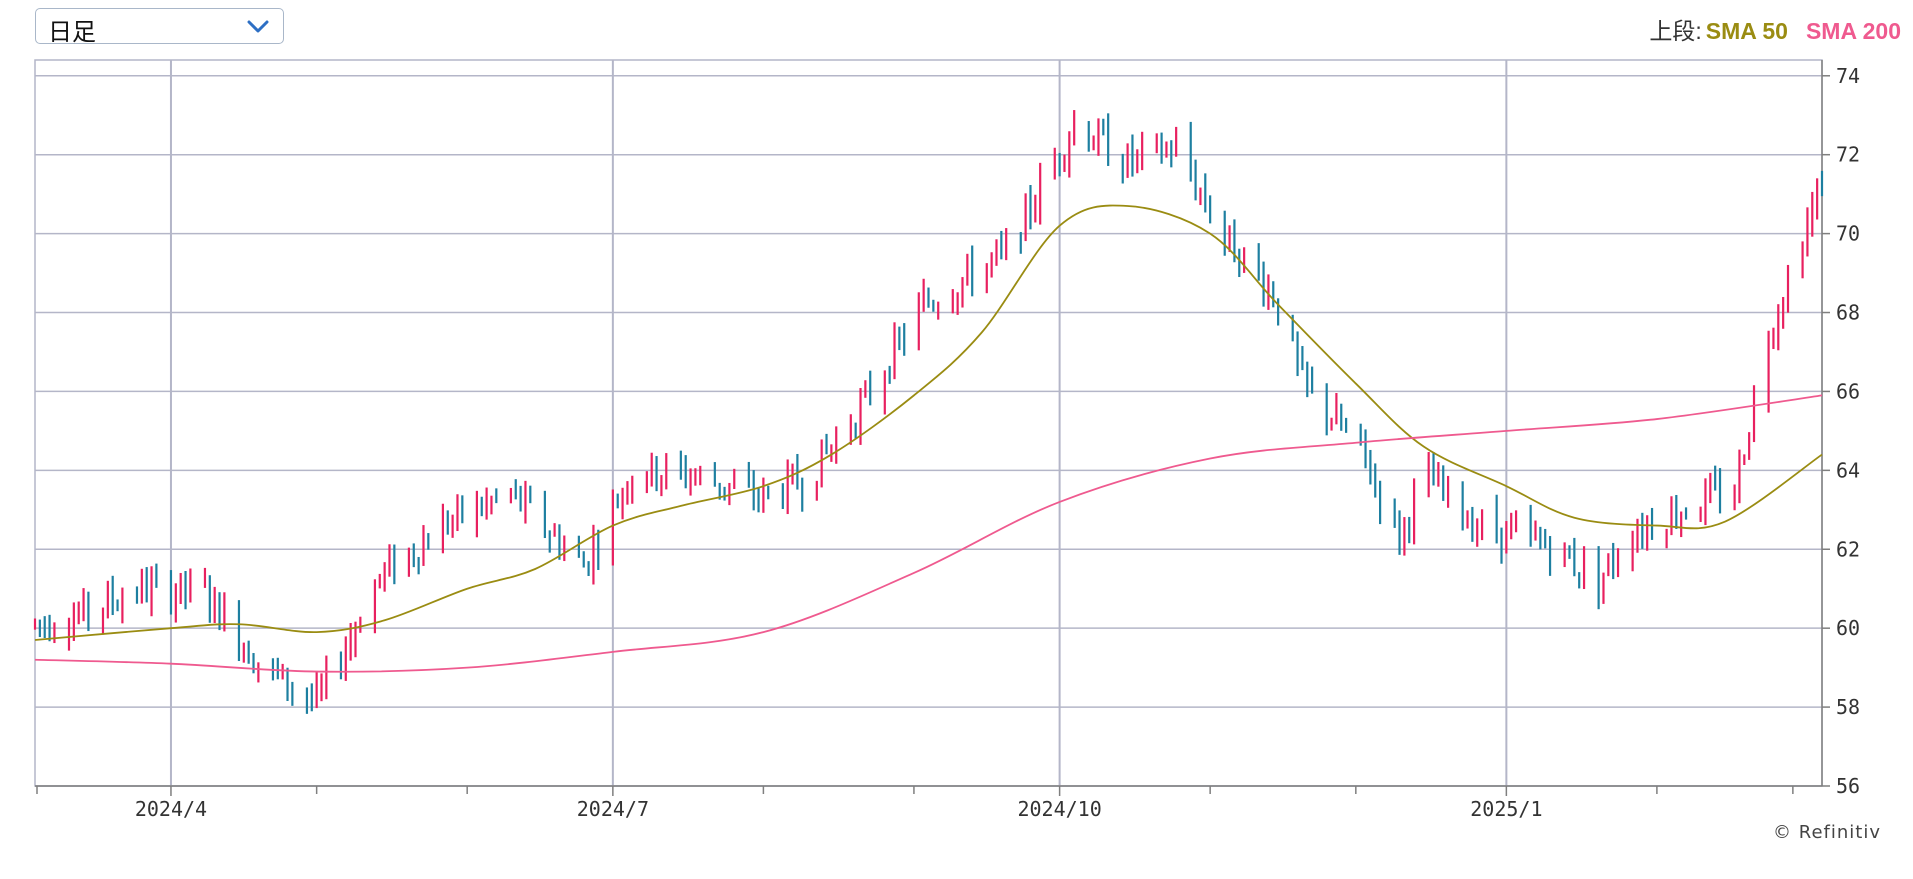 This screenshot has width=1913, height=879. Describe the element at coordinates (1848, 628) in the screenshot. I see `y-tick-label: 60` at that location.